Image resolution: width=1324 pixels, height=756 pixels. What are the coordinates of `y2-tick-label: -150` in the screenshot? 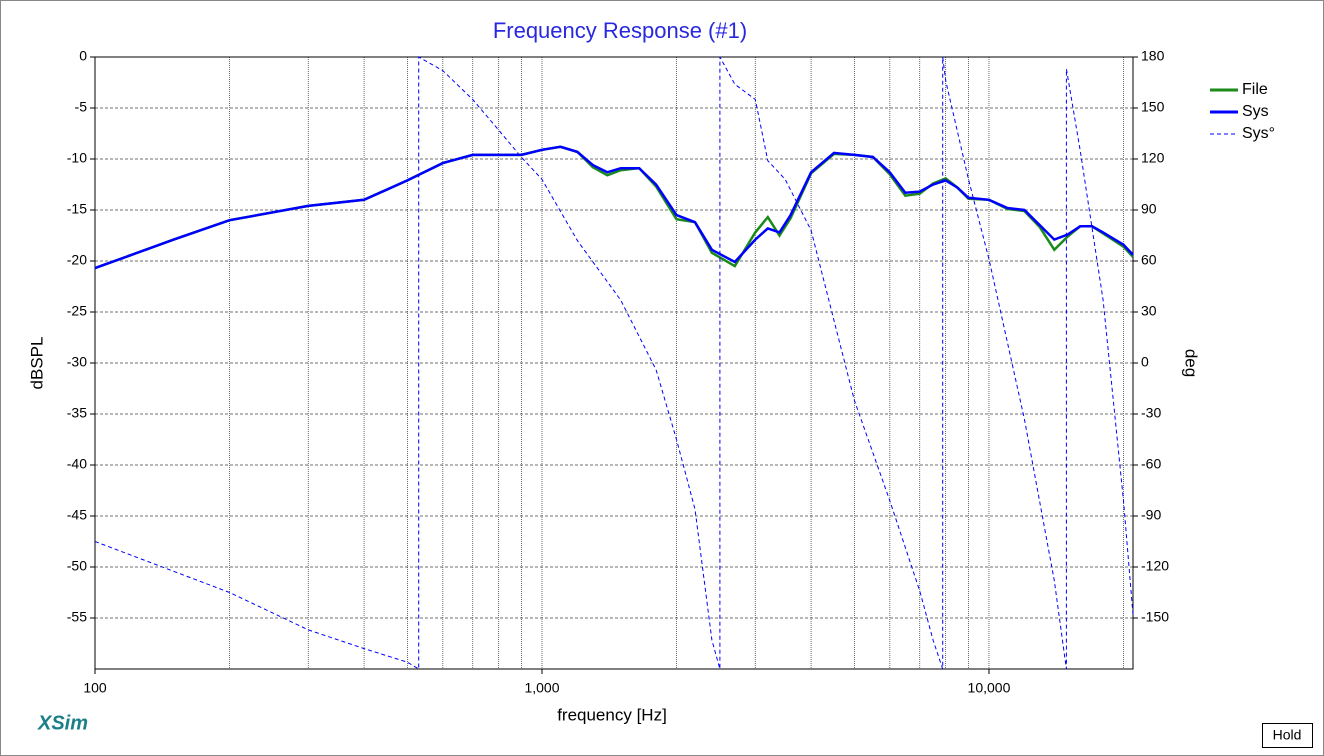 It's located at (1155, 617).